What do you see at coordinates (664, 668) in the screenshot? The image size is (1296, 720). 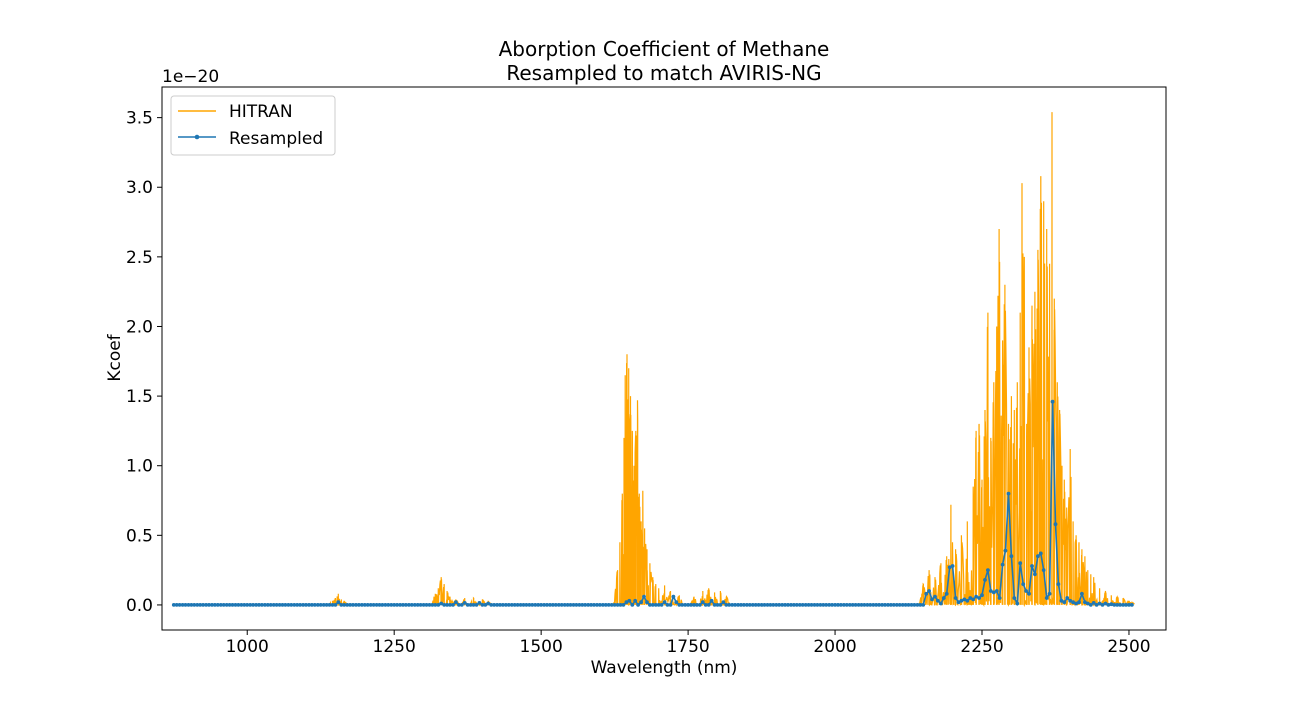 I see `x-axis-label: Wavelength (nm)` at bounding box center [664, 668].